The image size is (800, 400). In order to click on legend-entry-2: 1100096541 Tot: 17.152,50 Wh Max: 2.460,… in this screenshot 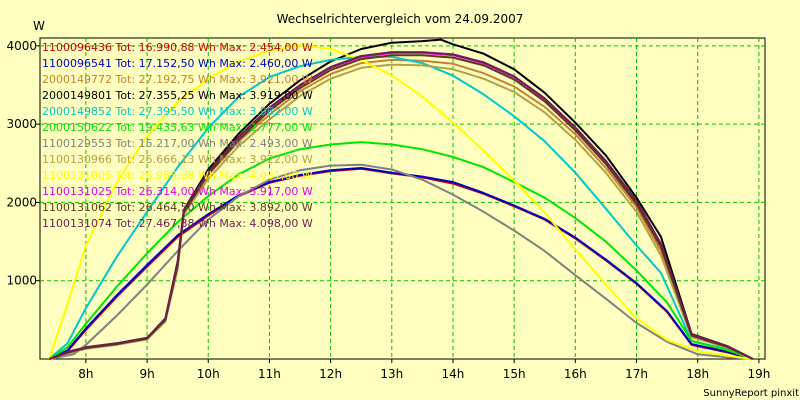, I will do `click(177, 63)`.